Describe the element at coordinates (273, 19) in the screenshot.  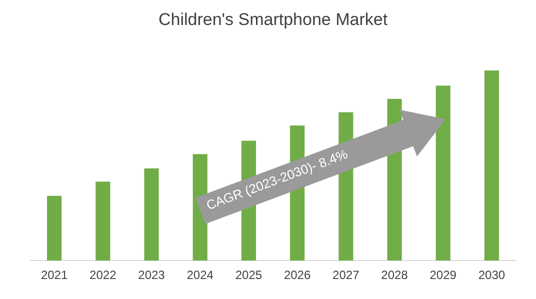
I see `chart-title: Children's Smartphone Market` at that location.